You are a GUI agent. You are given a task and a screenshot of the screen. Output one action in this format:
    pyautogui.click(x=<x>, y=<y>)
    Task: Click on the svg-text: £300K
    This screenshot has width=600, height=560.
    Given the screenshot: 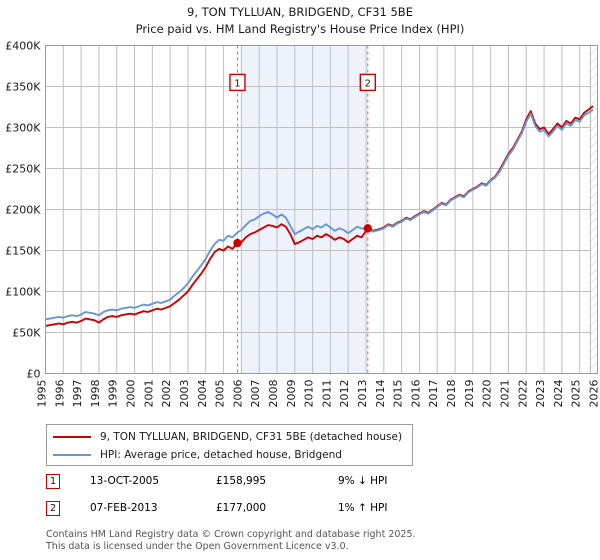 What is the action you would take?
    pyautogui.click(x=23, y=128)
    